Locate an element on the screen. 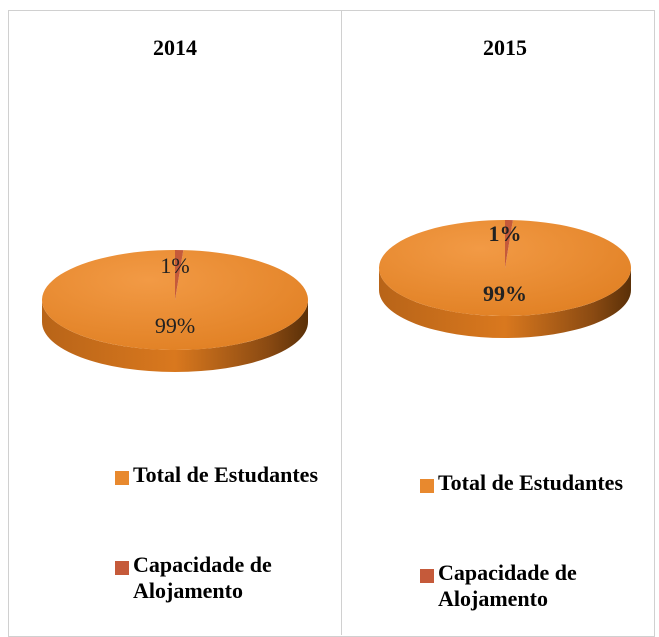 This screenshot has width=659, height=637. chart-title: 2015 is located at coordinates (505, 47).